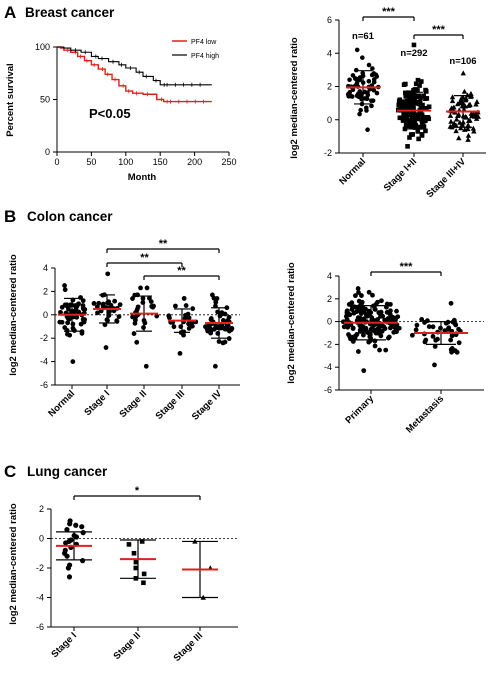 This screenshot has height=674, width=500. What do you see at coordinates (45, 315) in the screenshot?
I see `colon-stage-y-tick-label: 0` at bounding box center [45, 315].